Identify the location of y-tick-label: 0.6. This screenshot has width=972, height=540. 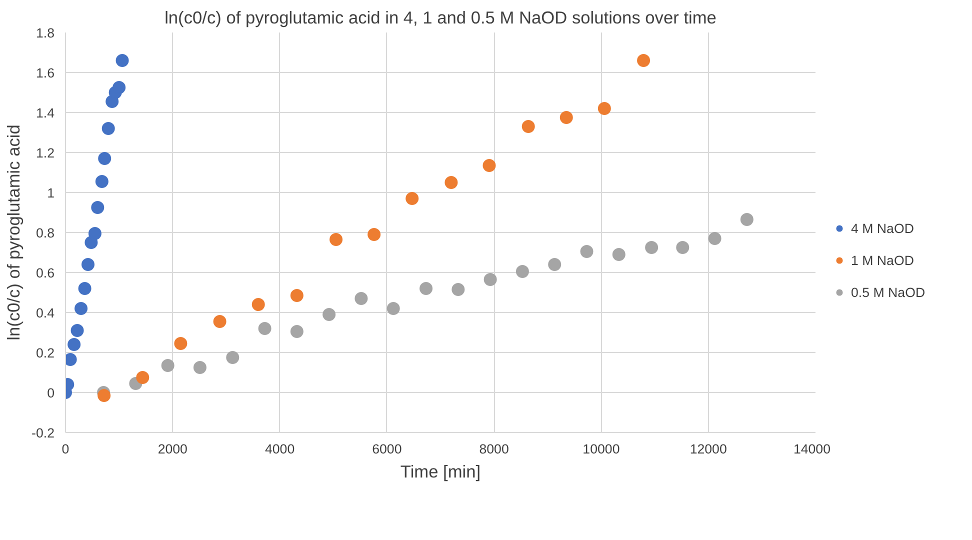
(45, 273).